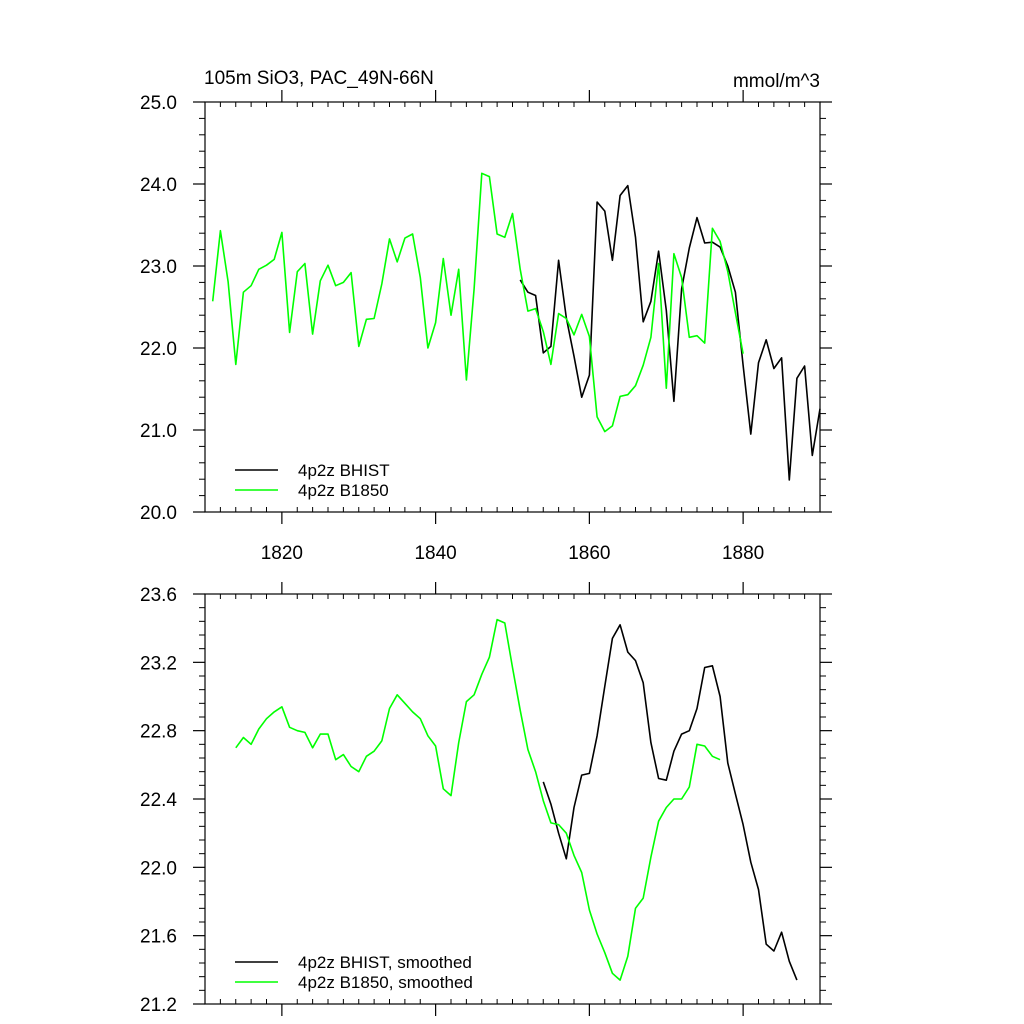  I want to click on y-tick-label: 21.2, so click(158, 1005).